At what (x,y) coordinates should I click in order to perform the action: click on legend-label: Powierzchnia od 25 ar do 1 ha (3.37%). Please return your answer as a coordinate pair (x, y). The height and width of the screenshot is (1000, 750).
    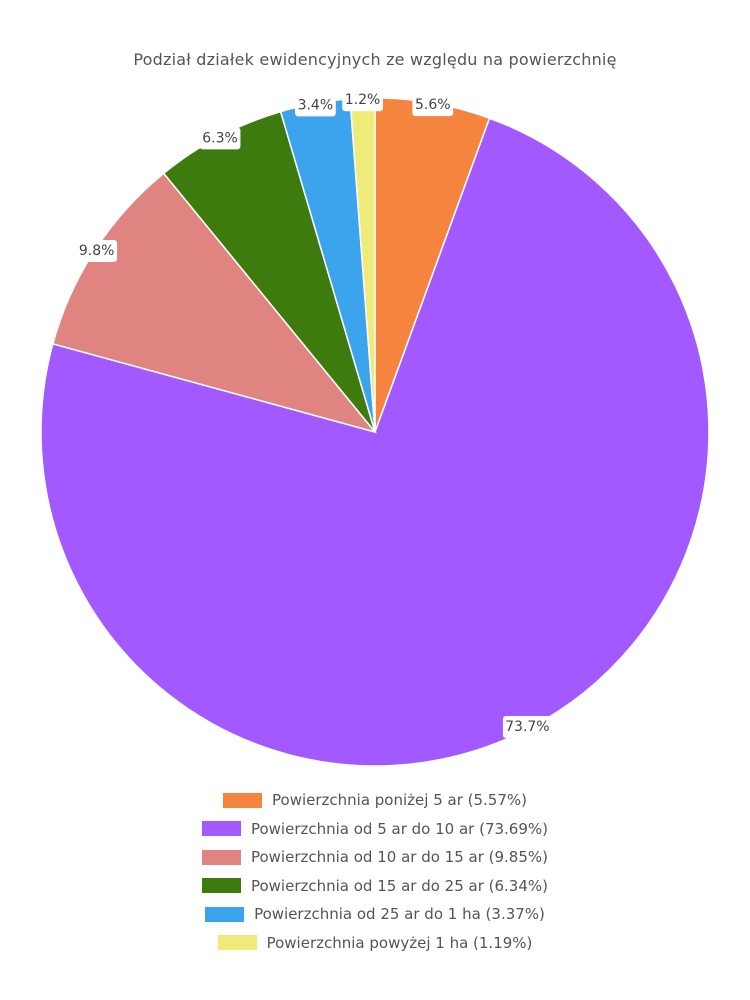
    Looking at the image, I should click on (399, 914).